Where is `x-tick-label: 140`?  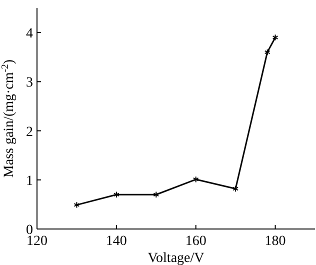 x-tick-label: 140 is located at coordinates (116, 241).